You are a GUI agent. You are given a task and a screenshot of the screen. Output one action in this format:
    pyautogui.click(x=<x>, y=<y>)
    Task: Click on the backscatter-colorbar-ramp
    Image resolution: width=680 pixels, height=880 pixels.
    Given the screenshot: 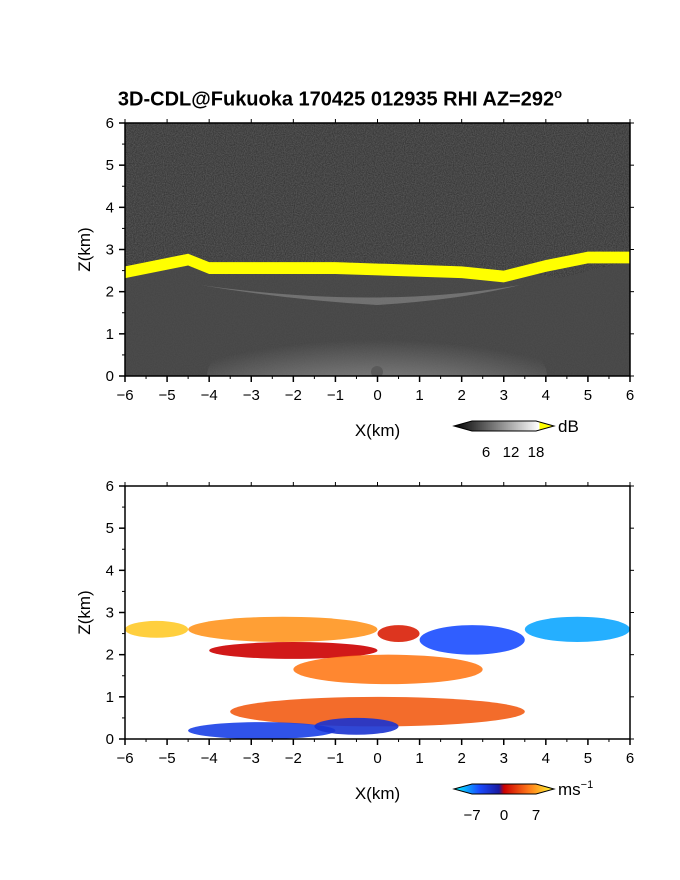 What is the action you would take?
    pyautogui.click(x=504, y=426)
    